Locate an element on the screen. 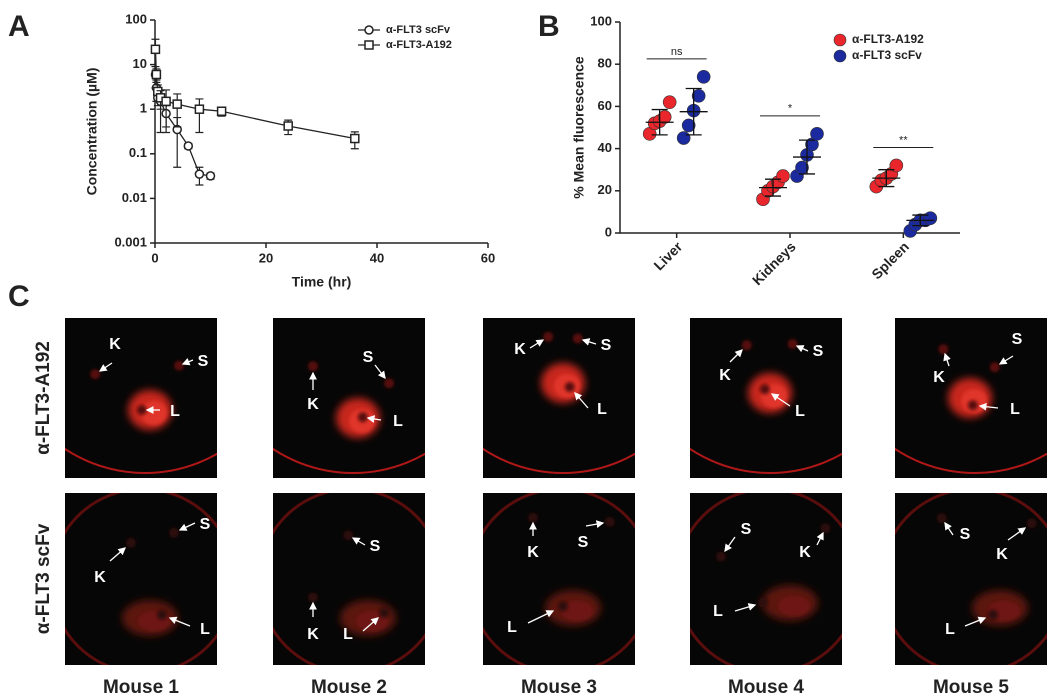  x-tick-label: 60 is located at coordinates (488, 257).